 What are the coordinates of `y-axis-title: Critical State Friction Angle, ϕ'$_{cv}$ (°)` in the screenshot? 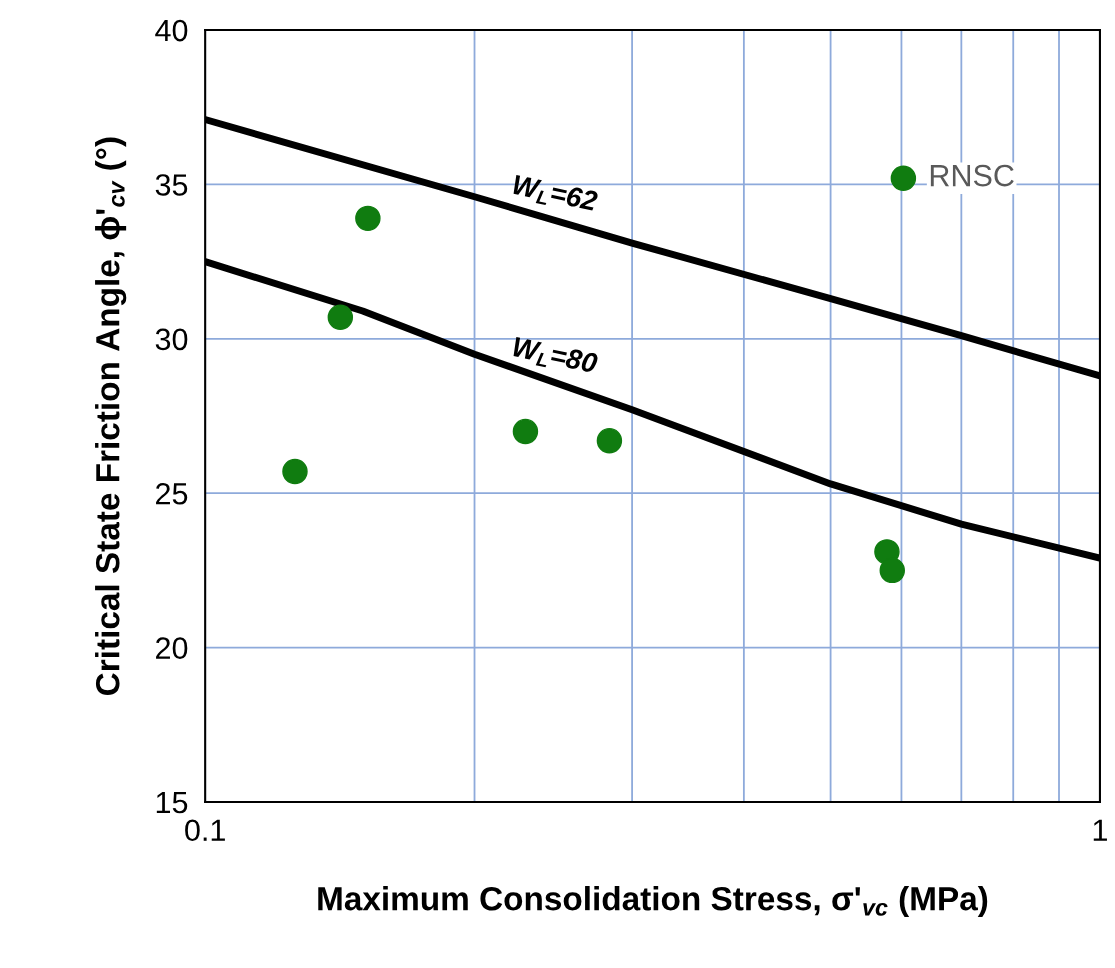 It's located at (111, 416).